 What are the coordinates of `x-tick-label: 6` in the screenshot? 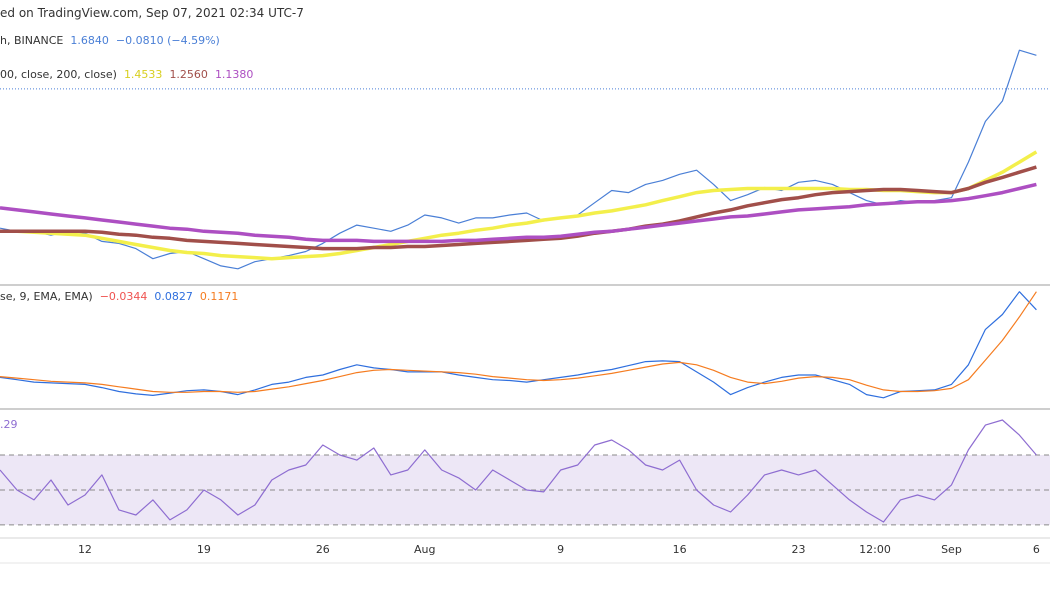 It's located at (1036, 549).